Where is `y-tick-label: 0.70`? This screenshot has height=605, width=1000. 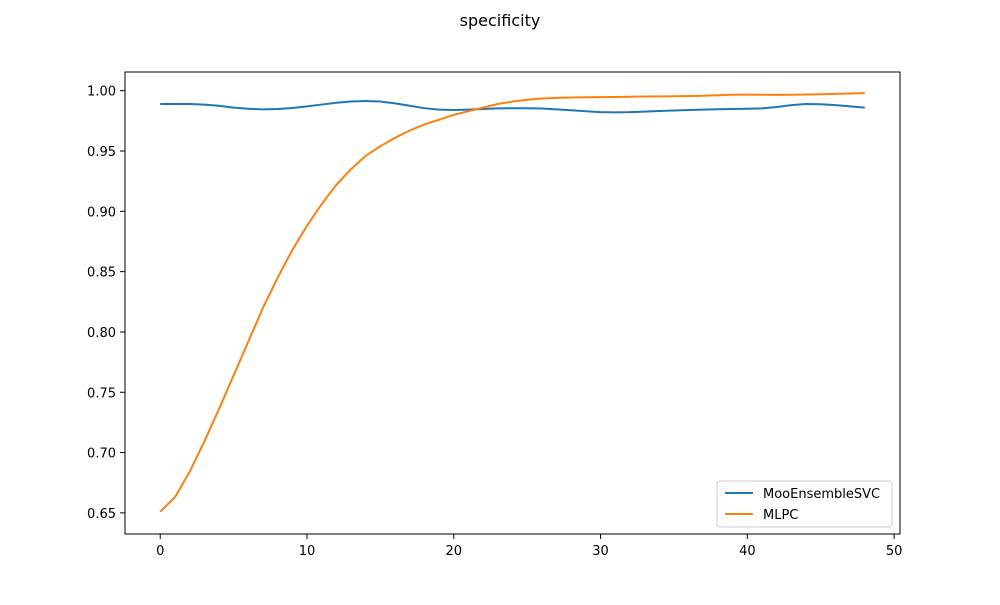
y-tick-label: 0.70 is located at coordinates (101, 454).